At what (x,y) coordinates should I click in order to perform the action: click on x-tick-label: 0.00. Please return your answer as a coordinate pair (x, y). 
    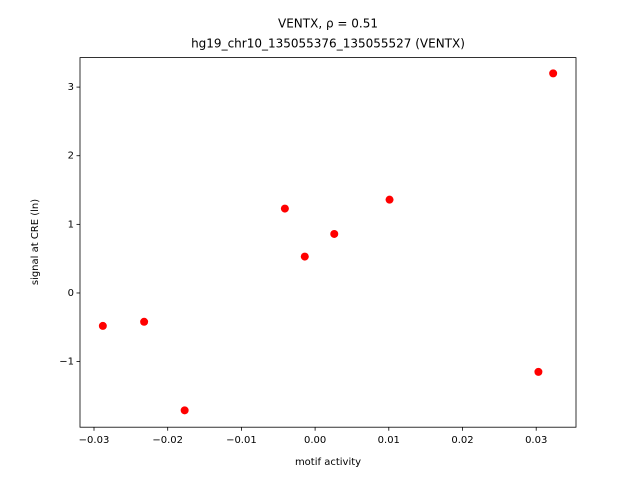
    Looking at the image, I should click on (315, 440).